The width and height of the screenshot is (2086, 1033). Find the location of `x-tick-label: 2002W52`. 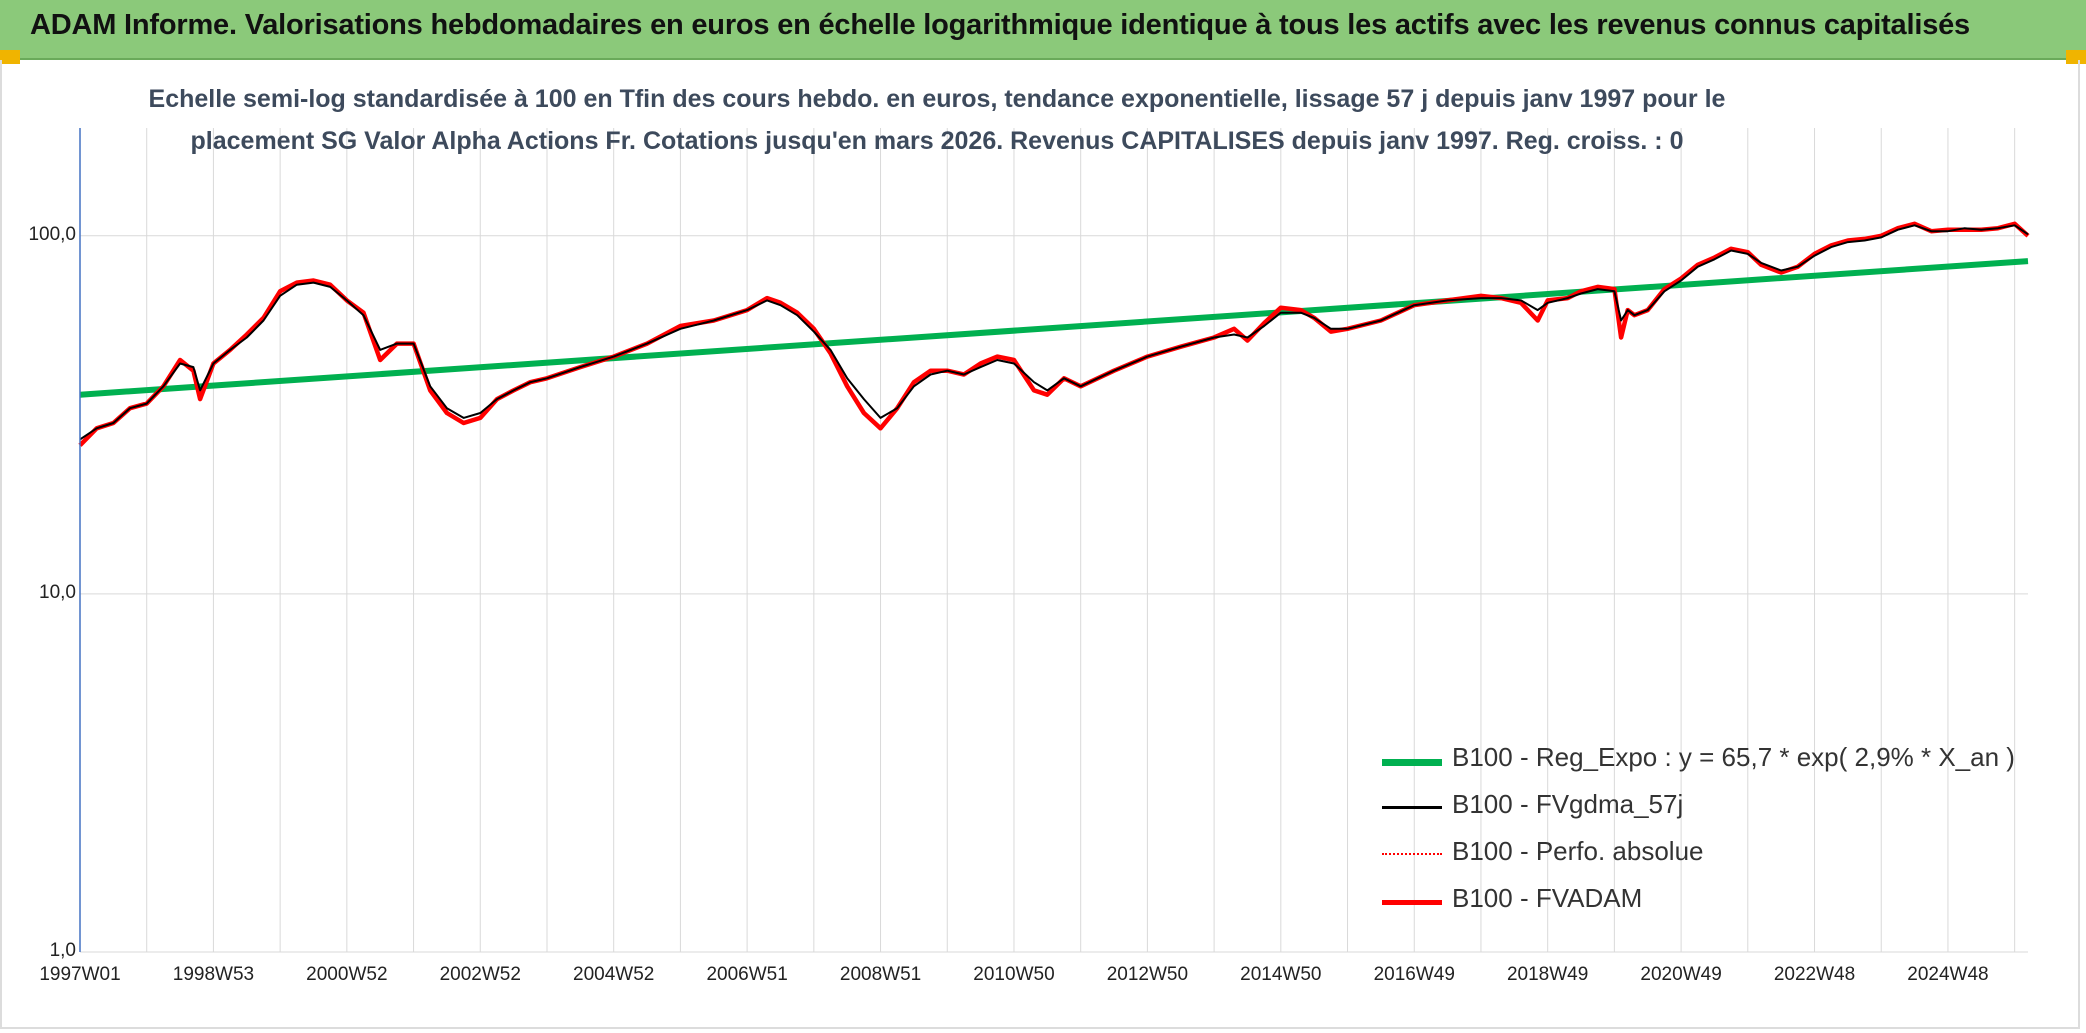

x-tick-label: 2002W52 is located at coordinates (480, 974).